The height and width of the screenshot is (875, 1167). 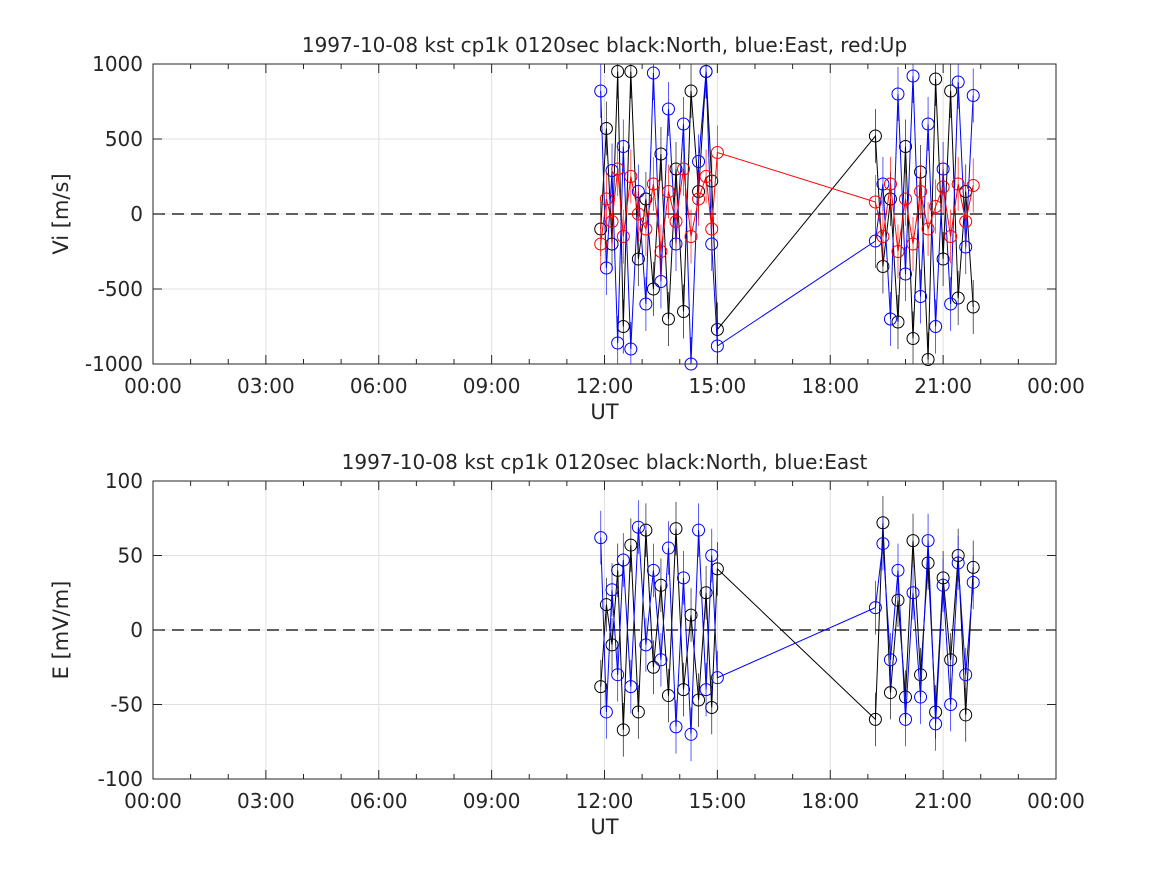 I want to click on velocity-x-tick-label: 12:00, so click(x=605, y=386).